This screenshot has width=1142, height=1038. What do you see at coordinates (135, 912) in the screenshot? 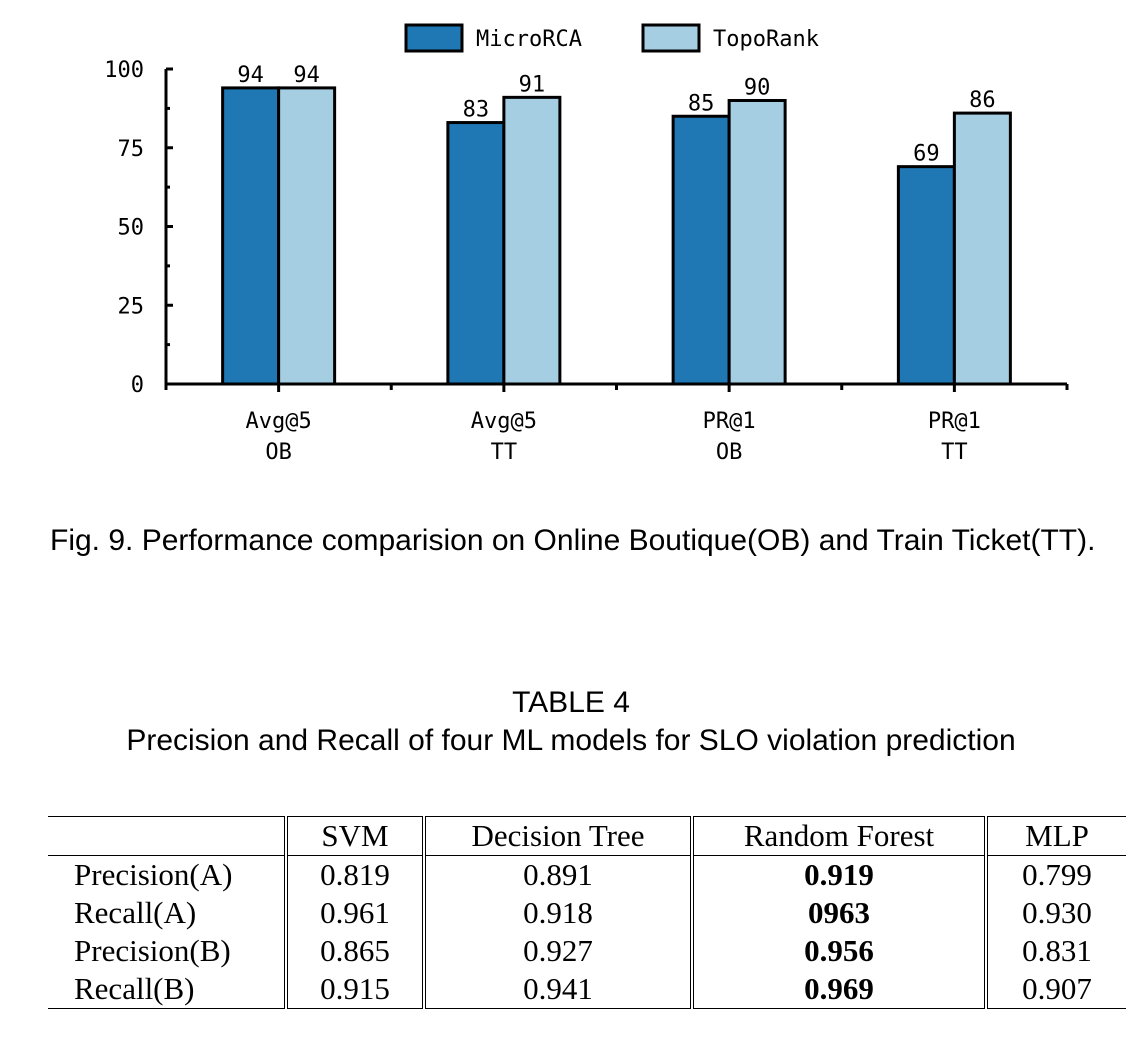
I see `row-label: Recall(A)` at bounding box center [135, 912].